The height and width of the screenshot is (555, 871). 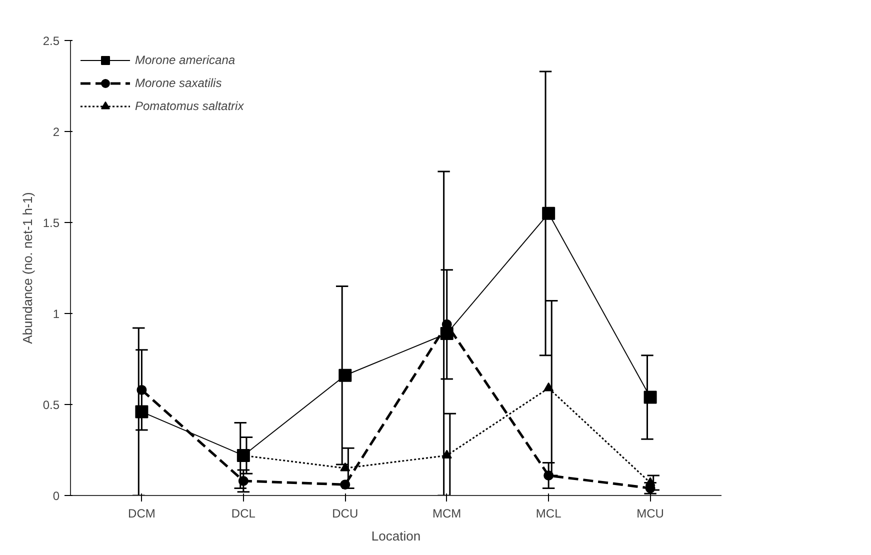 What do you see at coordinates (549, 513) in the screenshot?
I see `x-tick-label: MCL` at bounding box center [549, 513].